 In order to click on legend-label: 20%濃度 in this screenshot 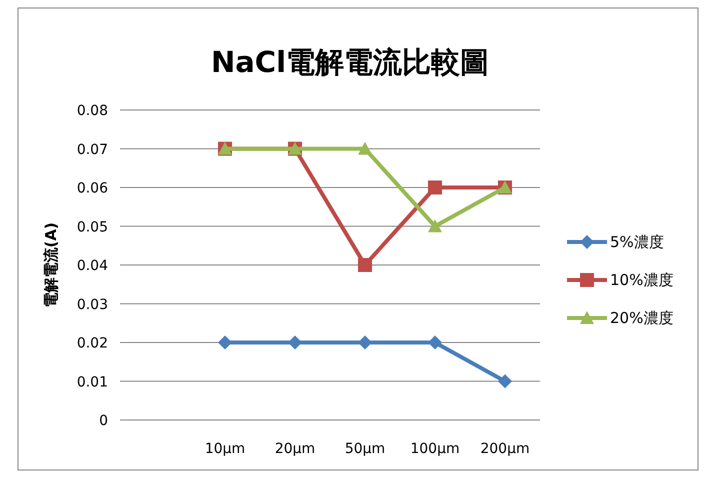, I will do `click(642, 318)`.